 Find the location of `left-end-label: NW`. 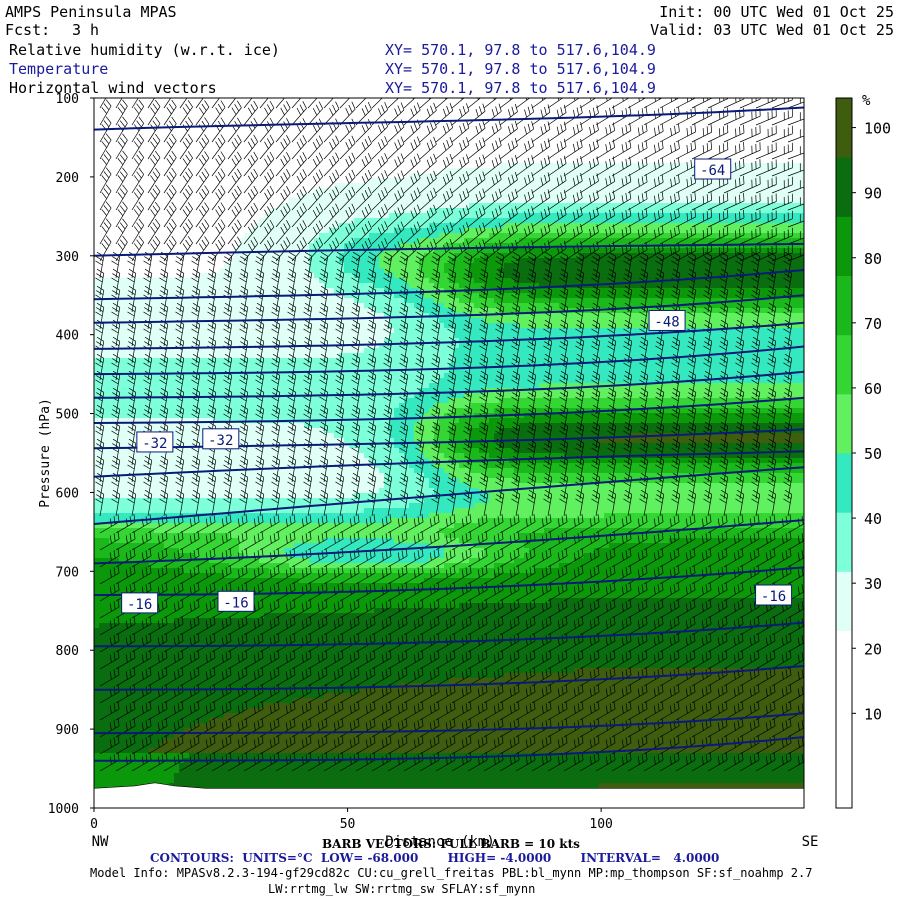

left-end-label: NW is located at coordinates (100, 842).